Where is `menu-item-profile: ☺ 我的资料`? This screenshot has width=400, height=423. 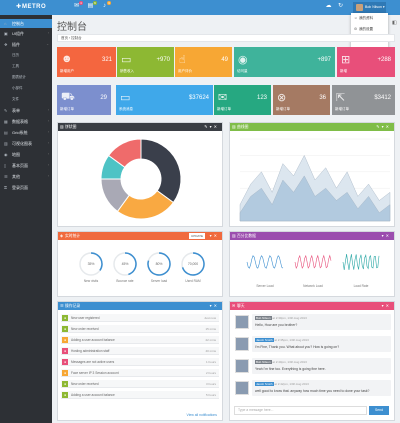 menu-item-profile: ☺ 我的资料 is located at coordinates (369, 18).